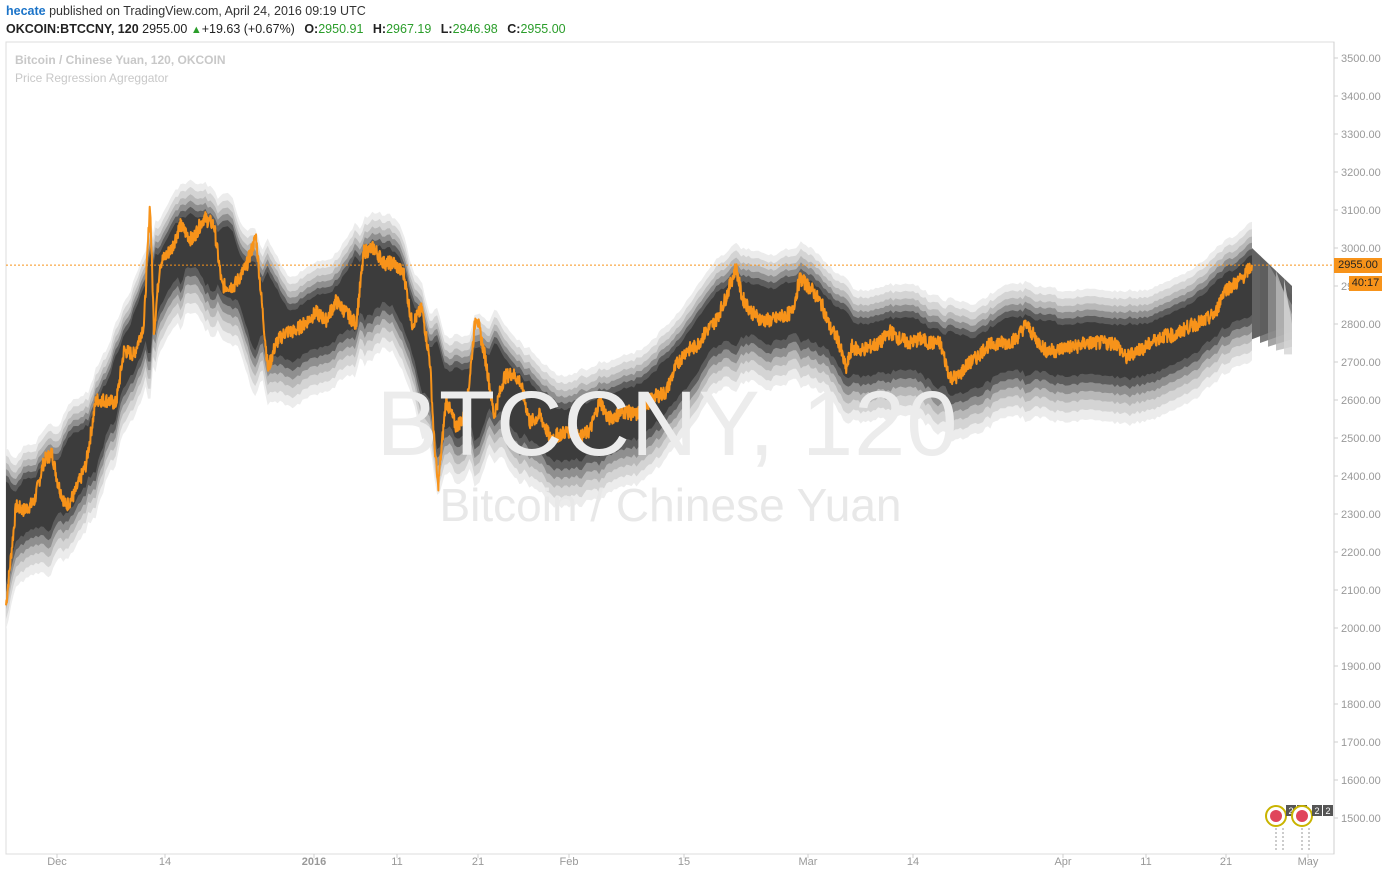  What do you see at coordinates (1361, 629) in the screenshot?
I see `y-tick-label: 2000.00` at bounding box center [1361, 629].